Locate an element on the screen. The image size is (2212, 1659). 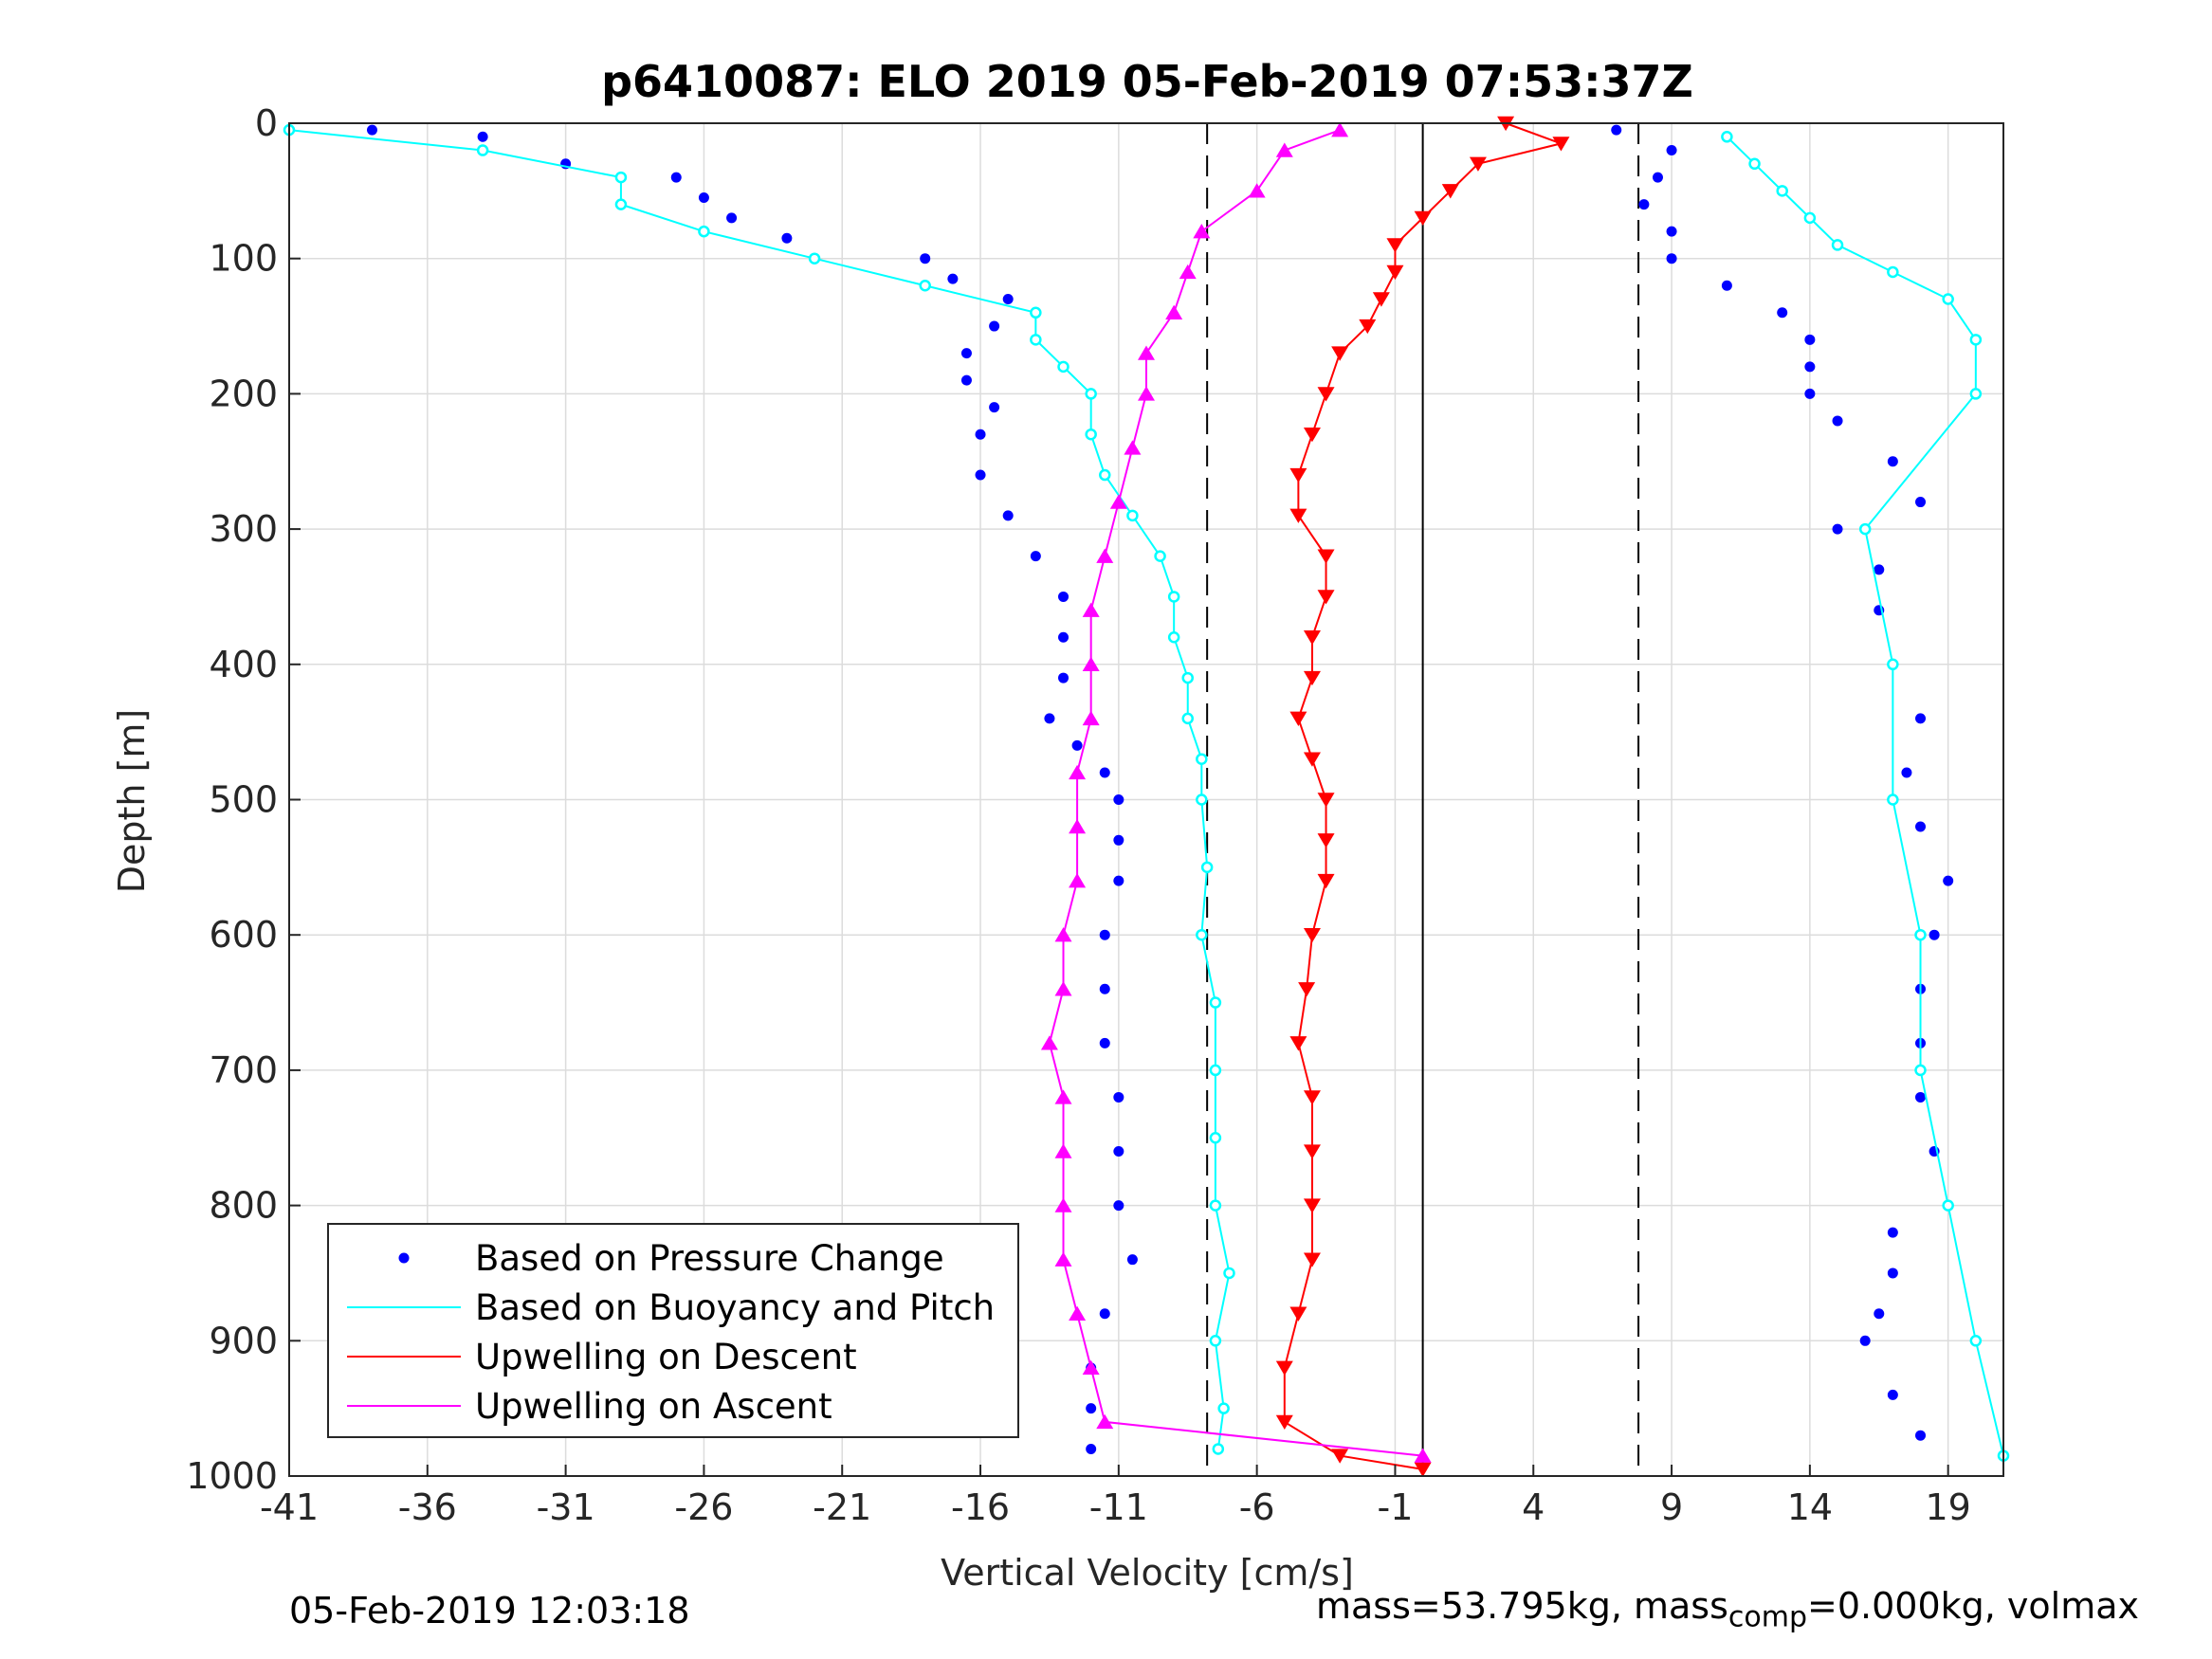
legend-label: Based on Buoyancy and Pitch is located at coordinates (735, 1307).